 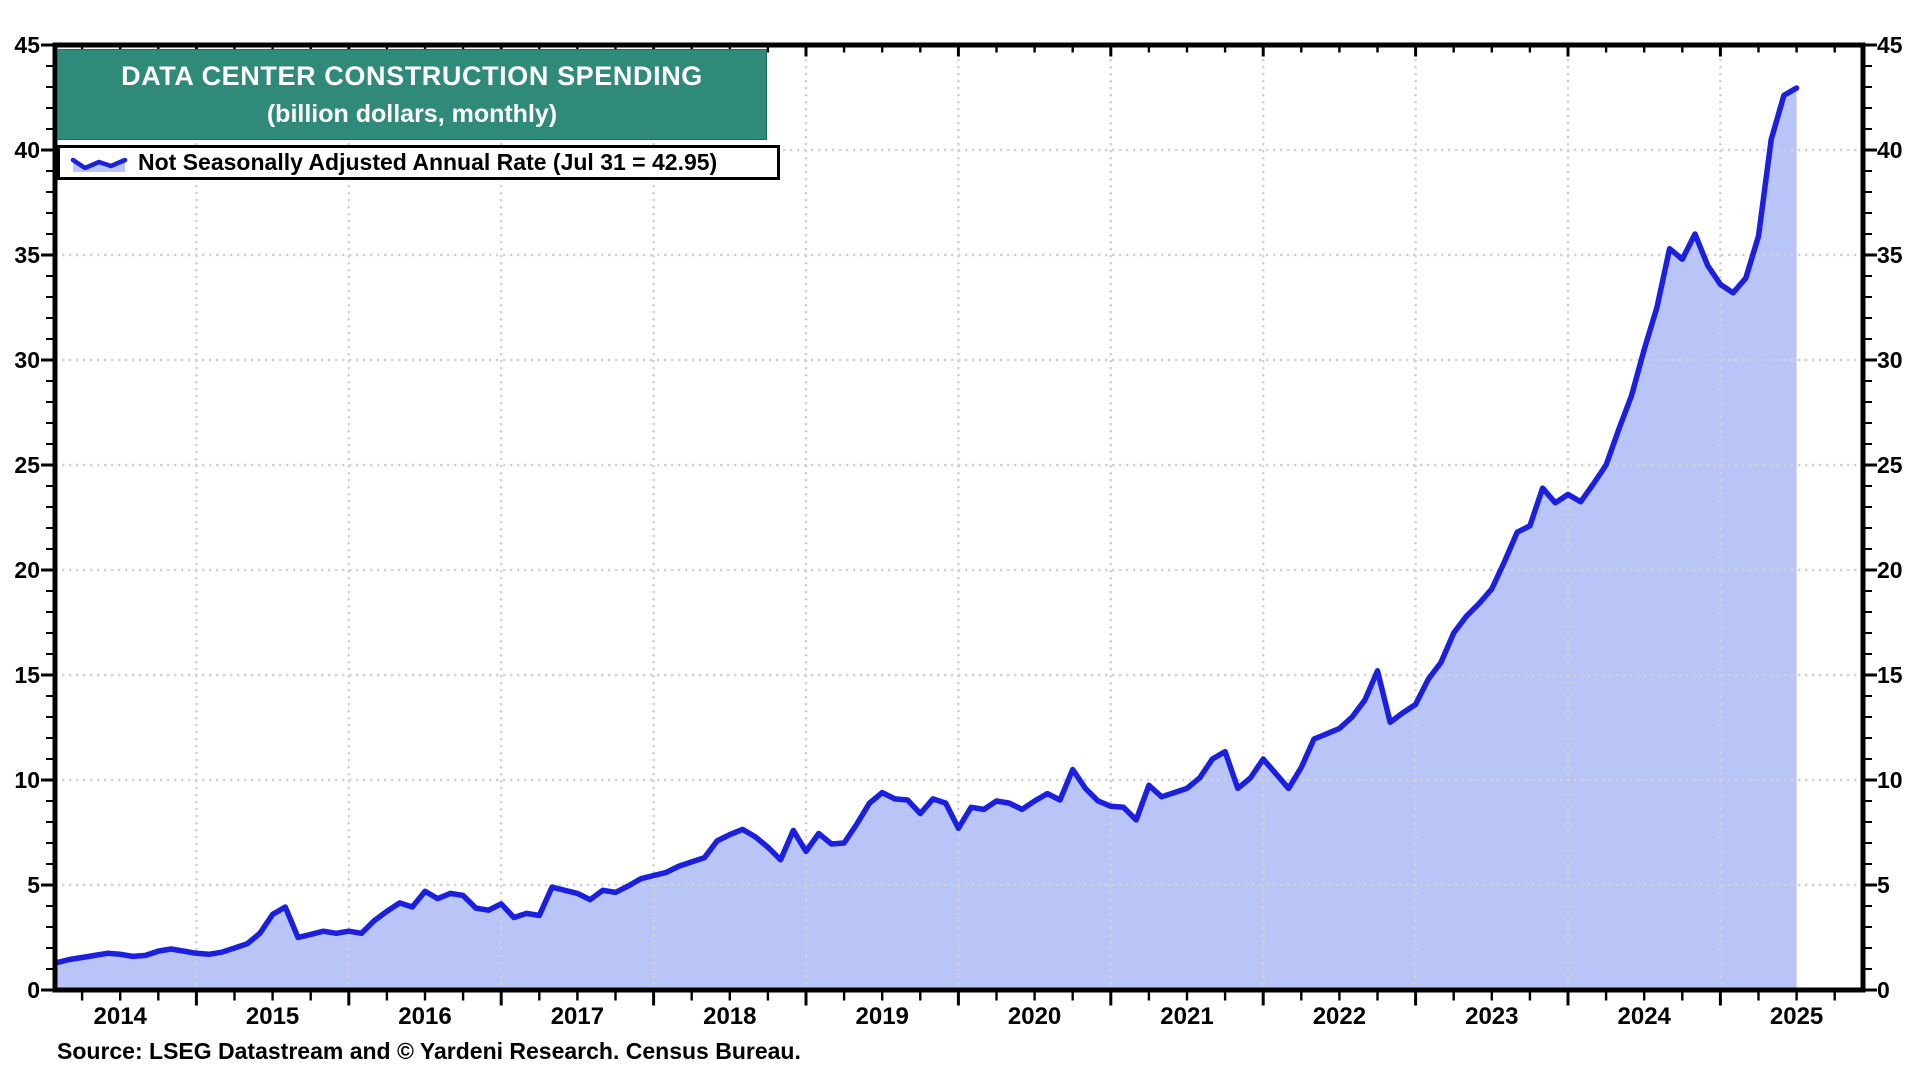 What do you see at coordinates (1491, 1016) in the screenshot?
I see `svg-text: 2023` at bounding box center [1491, 1016].